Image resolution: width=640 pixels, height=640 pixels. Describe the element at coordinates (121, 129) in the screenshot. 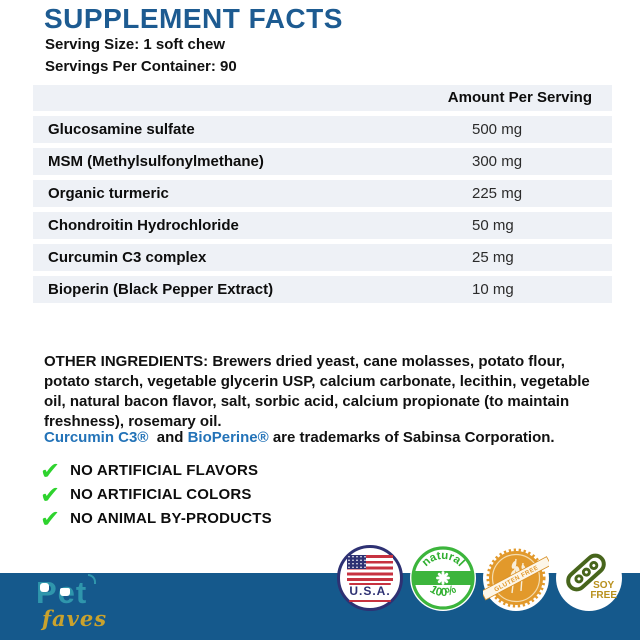

I see `ingredient-name: Glucosamine sulfate` at that location.